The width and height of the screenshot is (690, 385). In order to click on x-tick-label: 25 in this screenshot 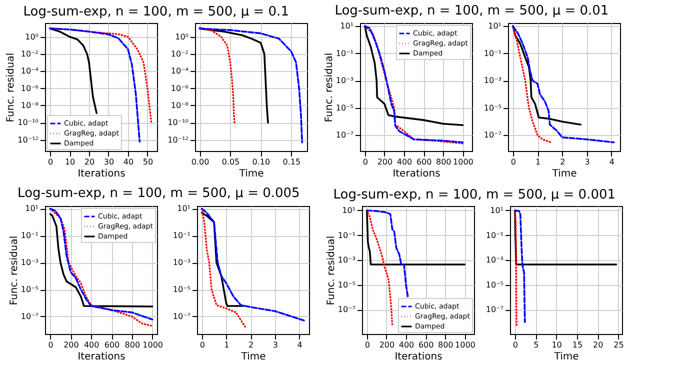, I will do `click(619, 345)`.